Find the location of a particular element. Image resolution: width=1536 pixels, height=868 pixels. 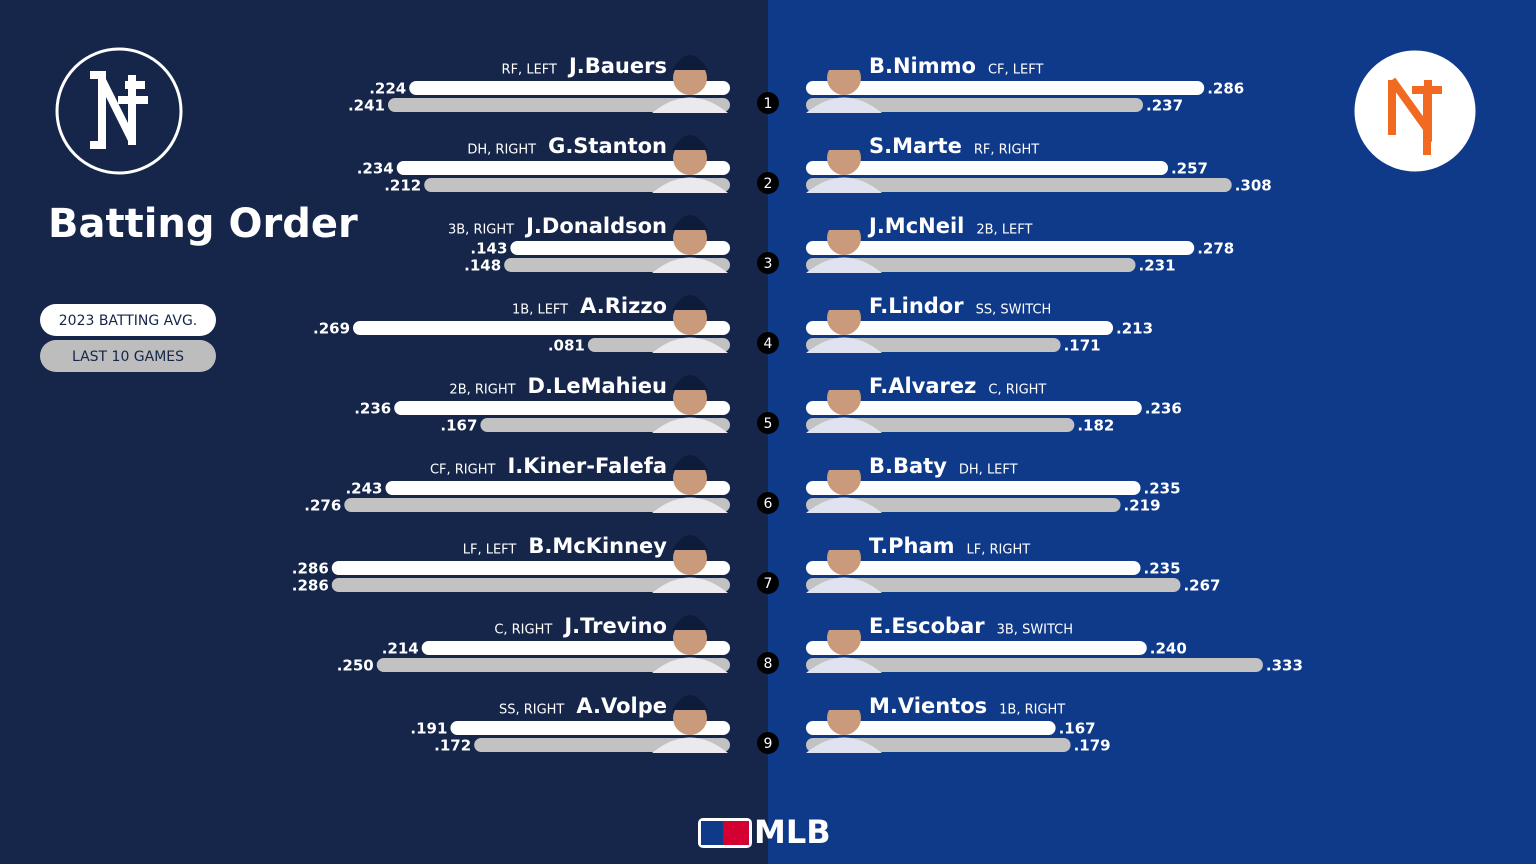

player-name: B.McKinney is located at coordinates (597, 546).